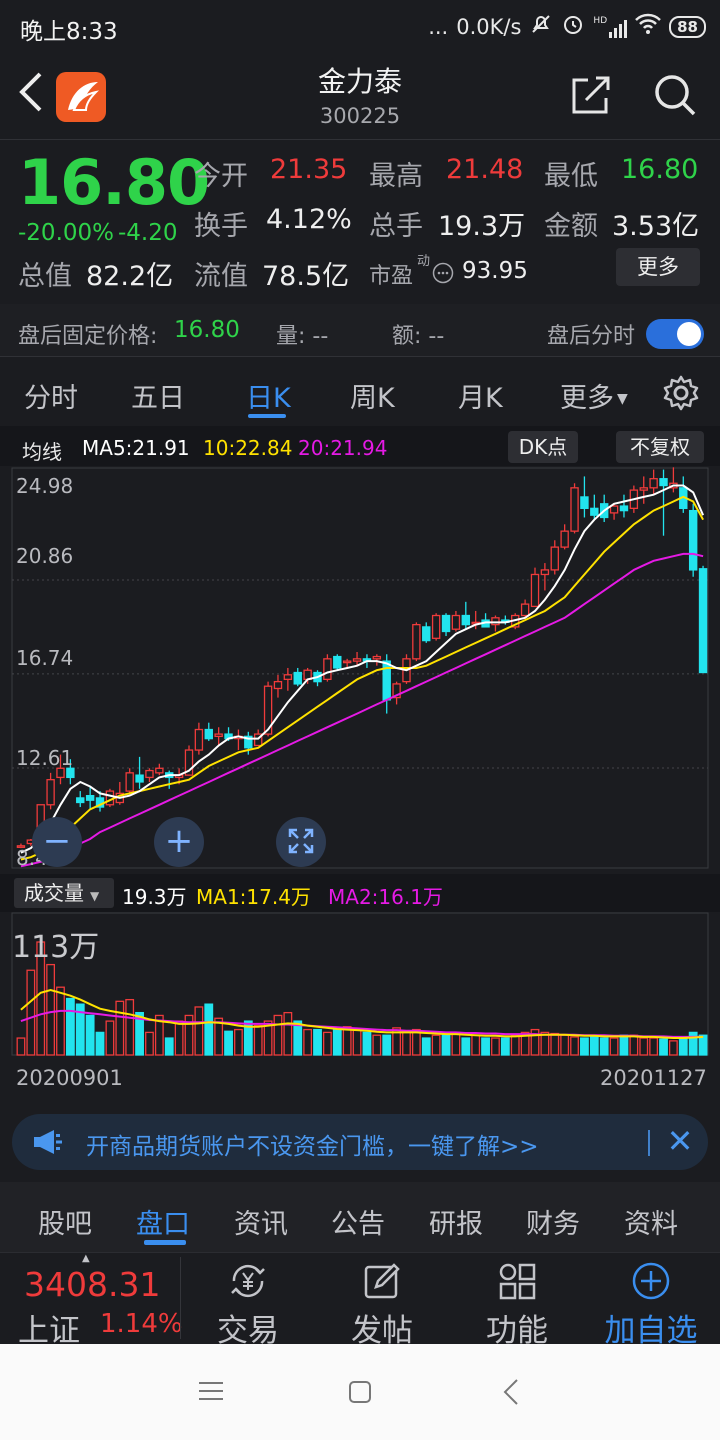 The height and width of the screenshot is (1440, 720). What do you see at coordinates (511, 1394) in the screenshot?
I see `back-icon` at bounding box center [511, 1394].